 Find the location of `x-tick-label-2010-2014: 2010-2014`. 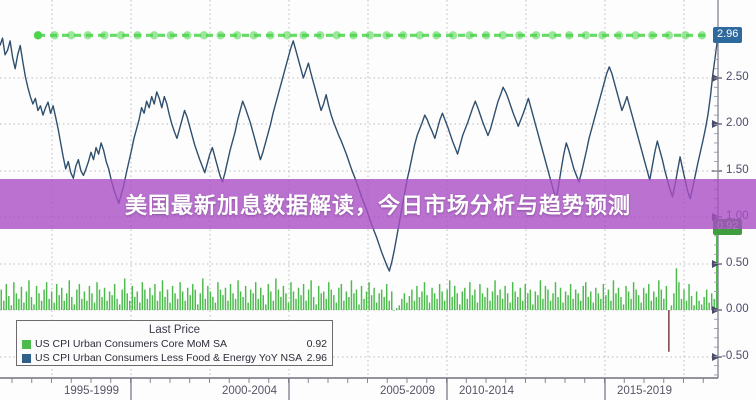

x-tick-label-2010-2014: 2010-2014 is located at coordinates (486, 391).